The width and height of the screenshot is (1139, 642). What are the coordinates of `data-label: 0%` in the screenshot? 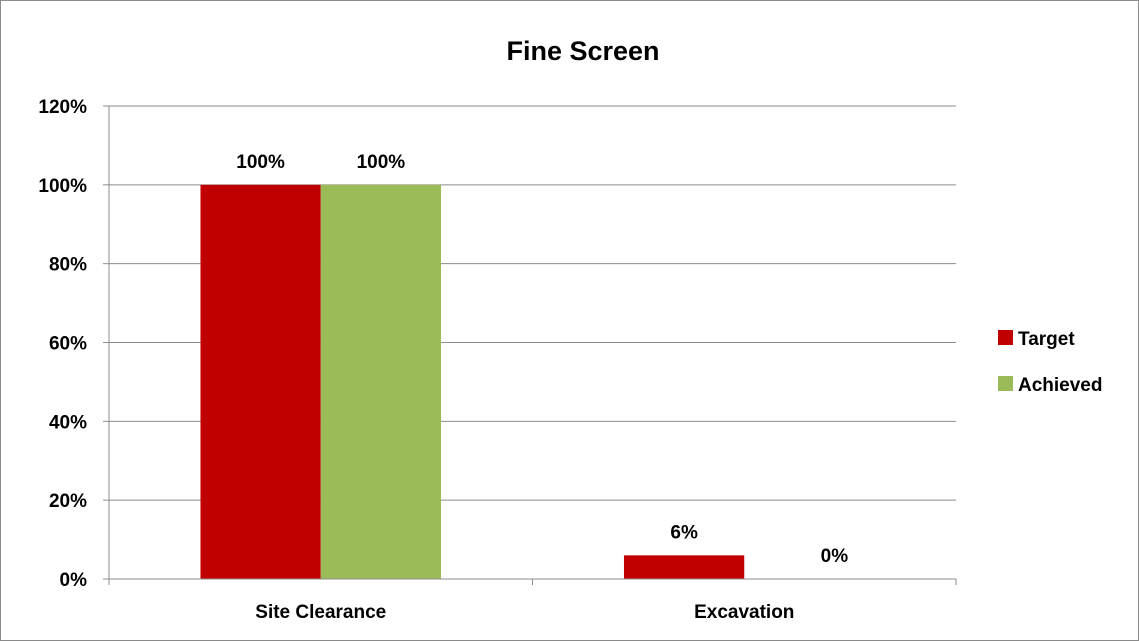 It's located at (835, 556).